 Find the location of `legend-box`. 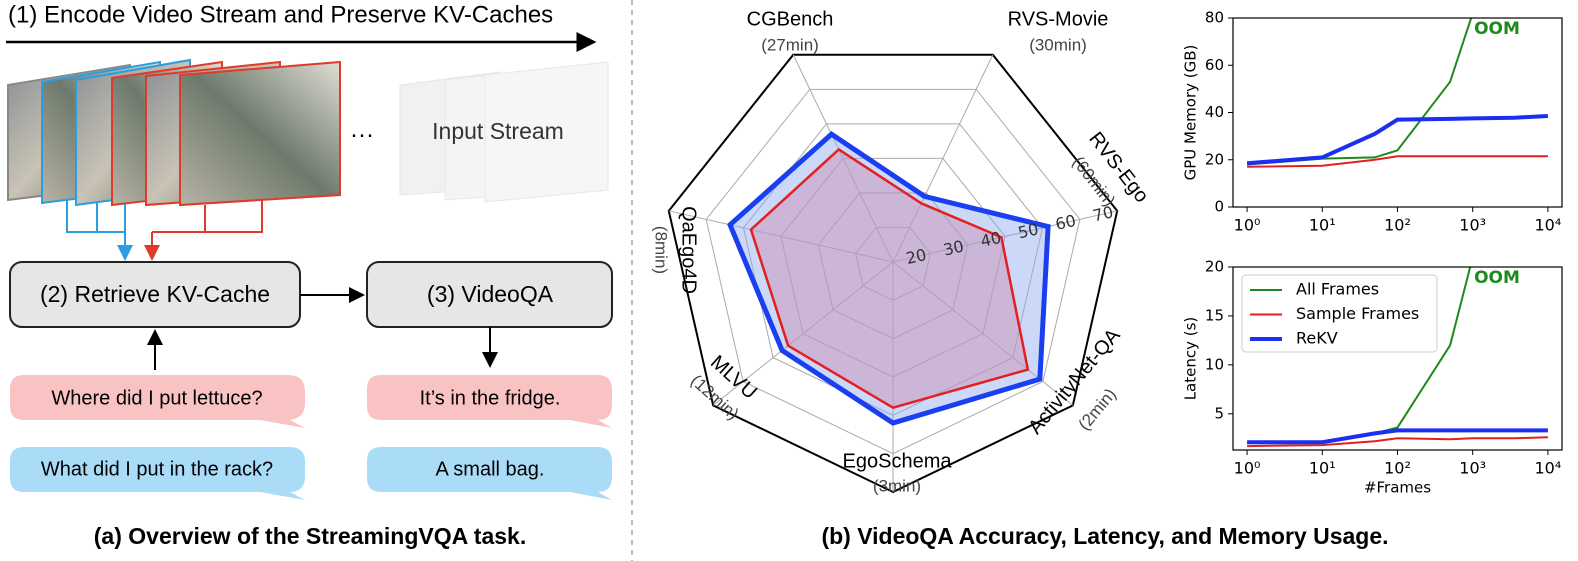

legend-box is located at coordinates (1339, 313).